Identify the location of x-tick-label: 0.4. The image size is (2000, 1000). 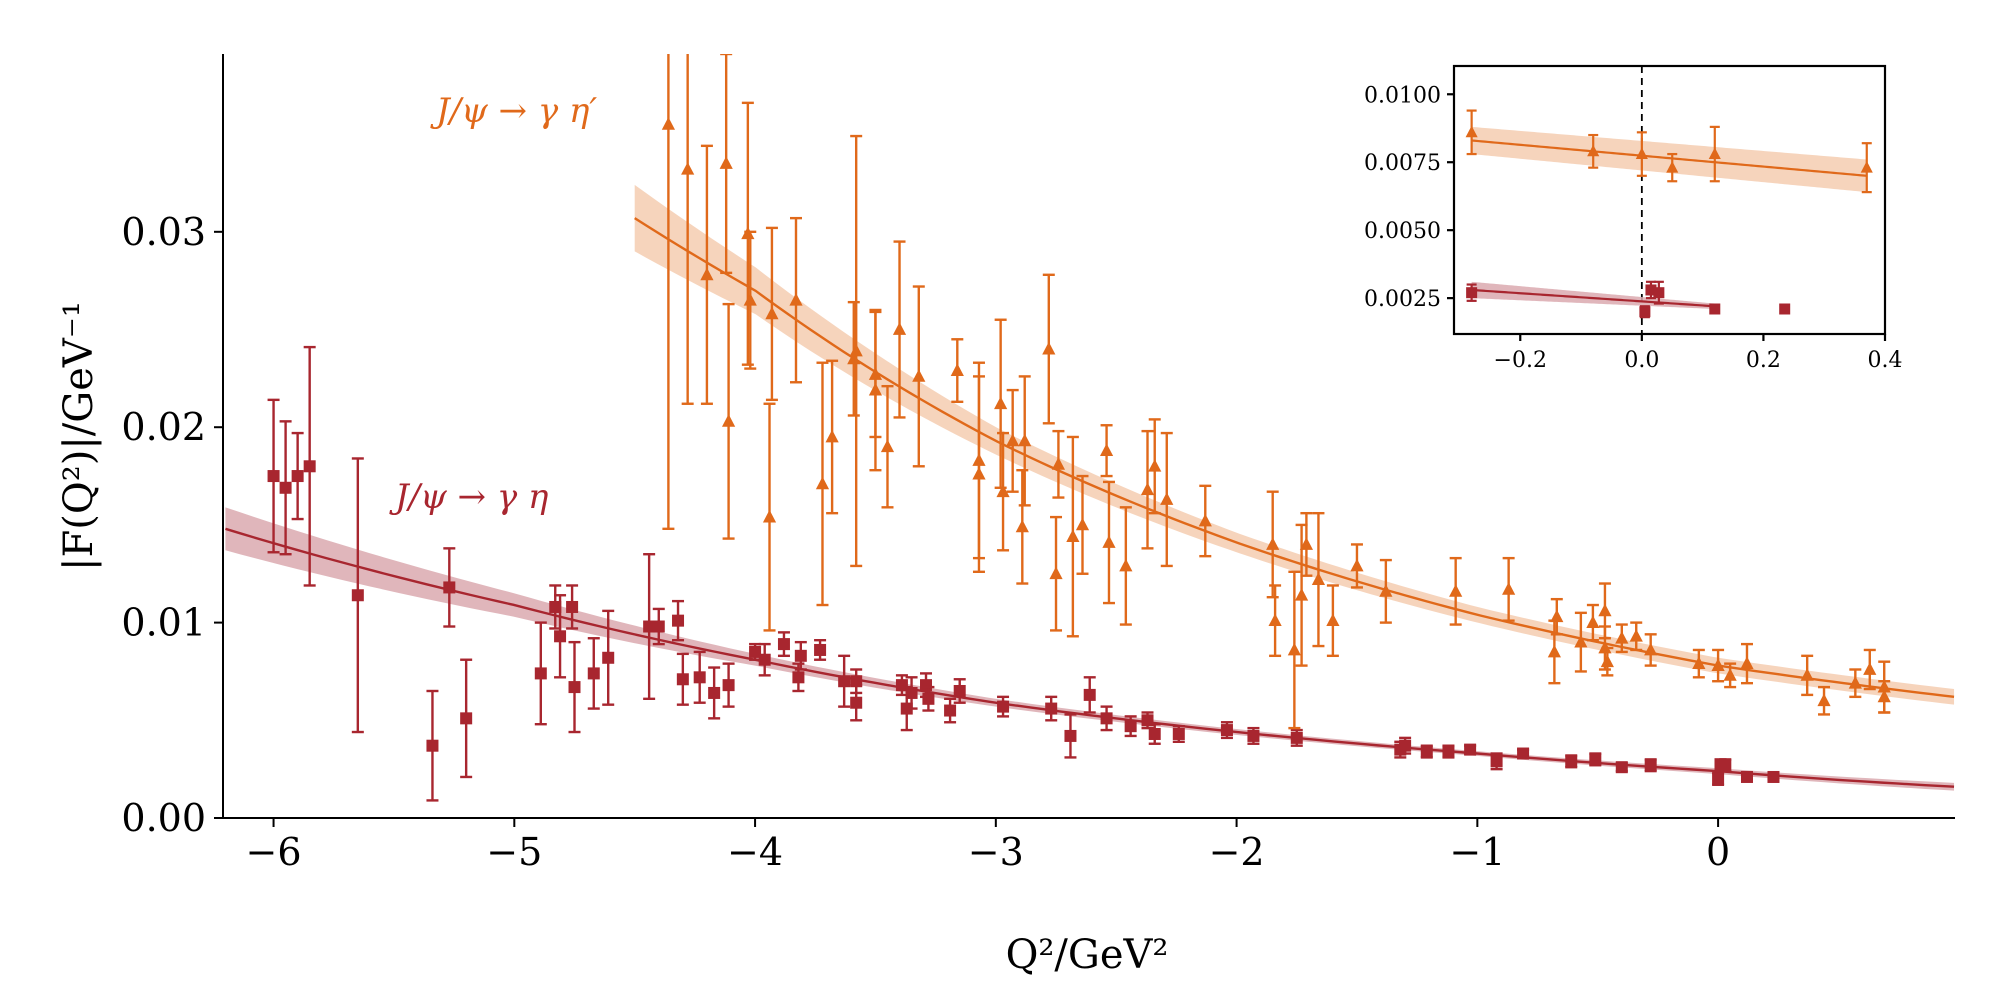
(1885, 360).